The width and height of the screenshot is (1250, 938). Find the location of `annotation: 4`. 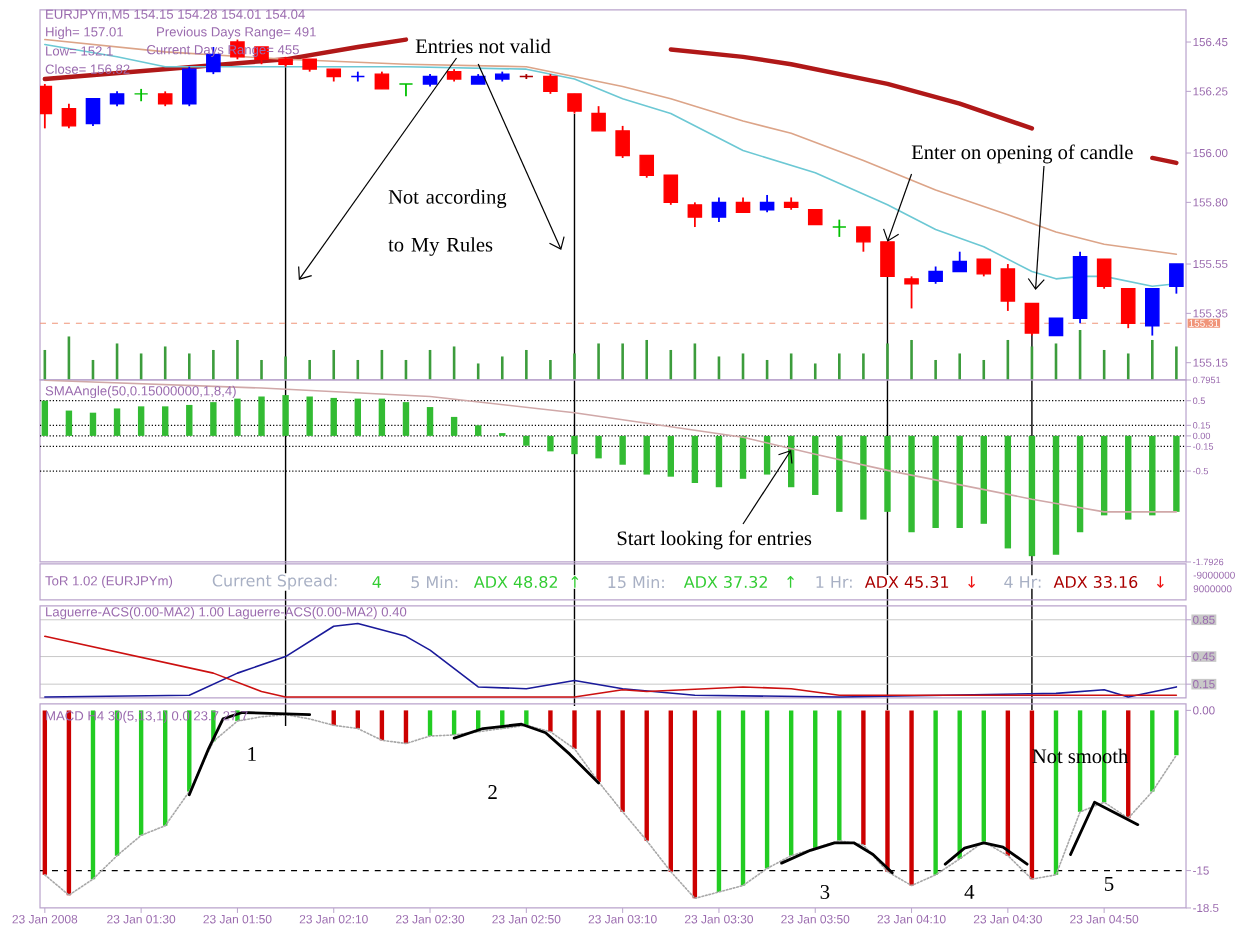

annotation: 4 is located at coordinates (969, 892).